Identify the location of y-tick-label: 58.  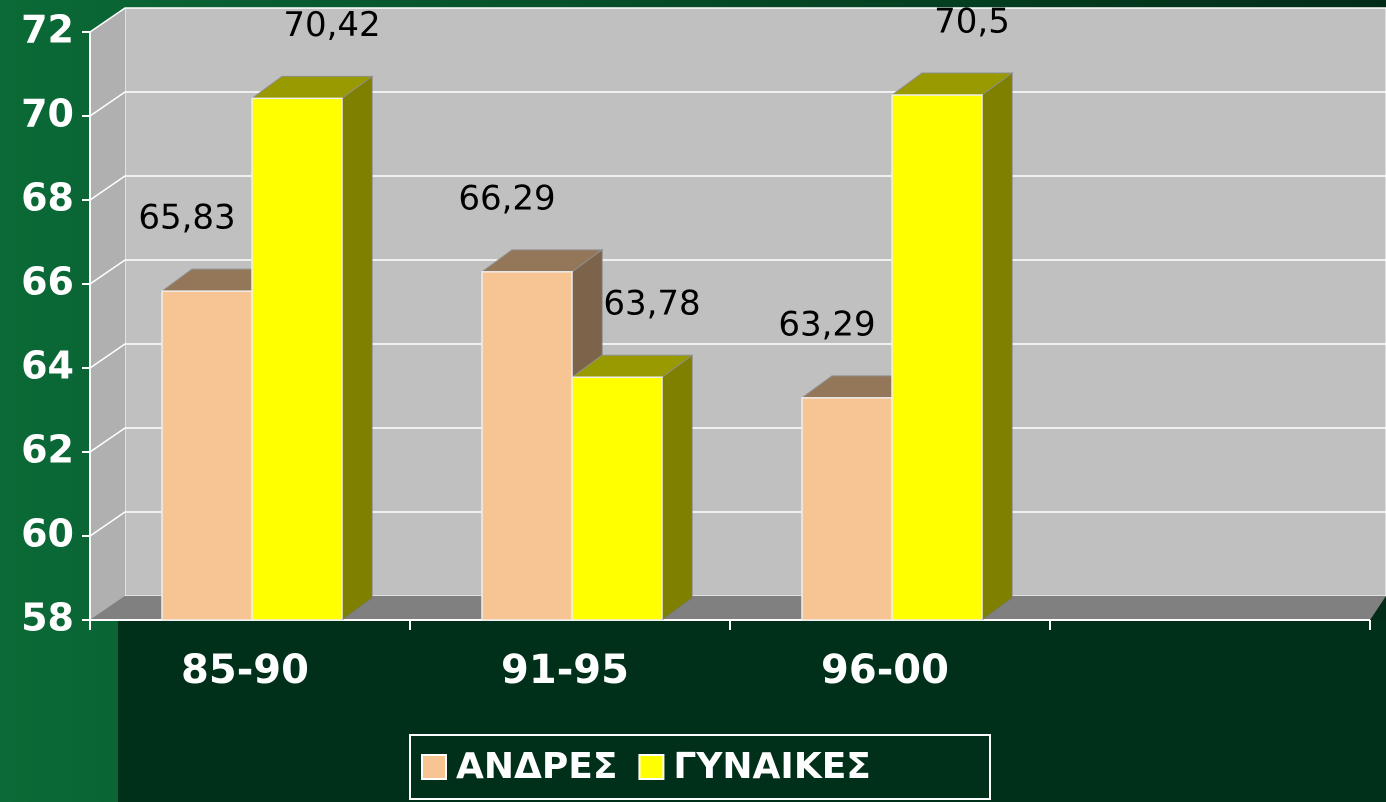
(47, 618).